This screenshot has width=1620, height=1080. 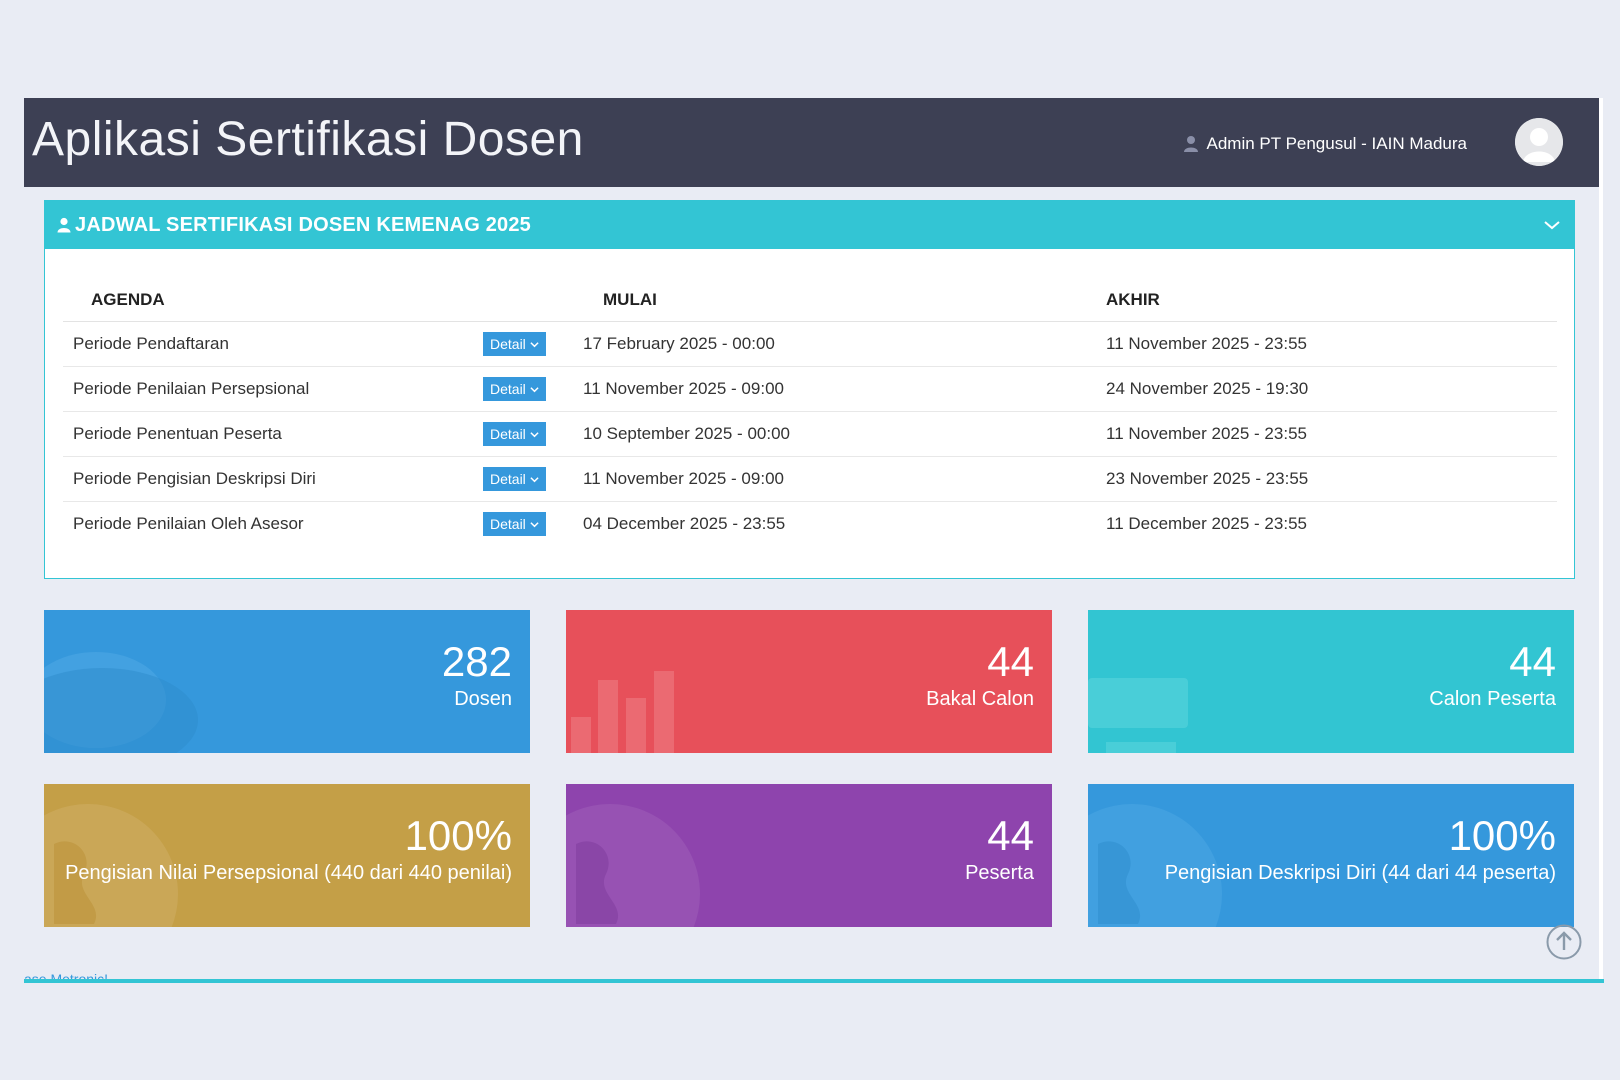 What do you see at coordinates (622, 712) in the screenshot?
I see `bar-chart-icon` at bounding box center [622, 712].